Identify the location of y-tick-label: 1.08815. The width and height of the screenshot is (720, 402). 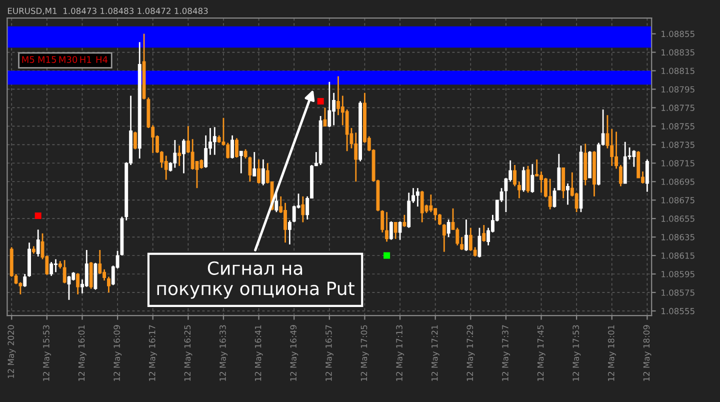
(678, 71).